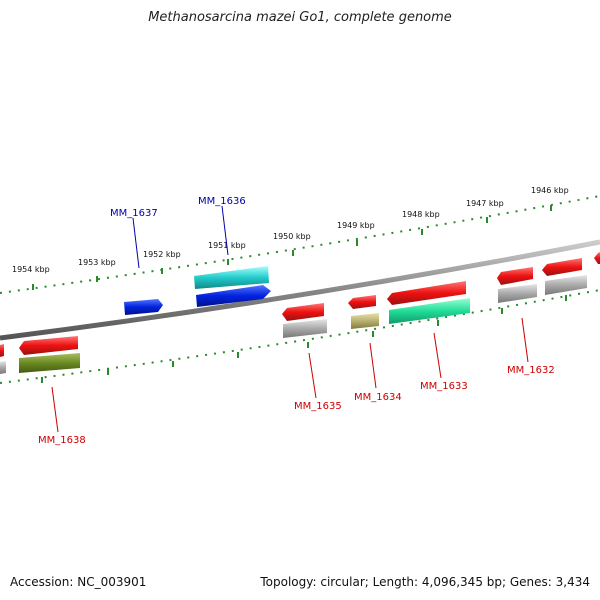  Describe the element at coordinates (97, 262) in the screenshot. I see `tick-label: 1953 kbp` at that location.